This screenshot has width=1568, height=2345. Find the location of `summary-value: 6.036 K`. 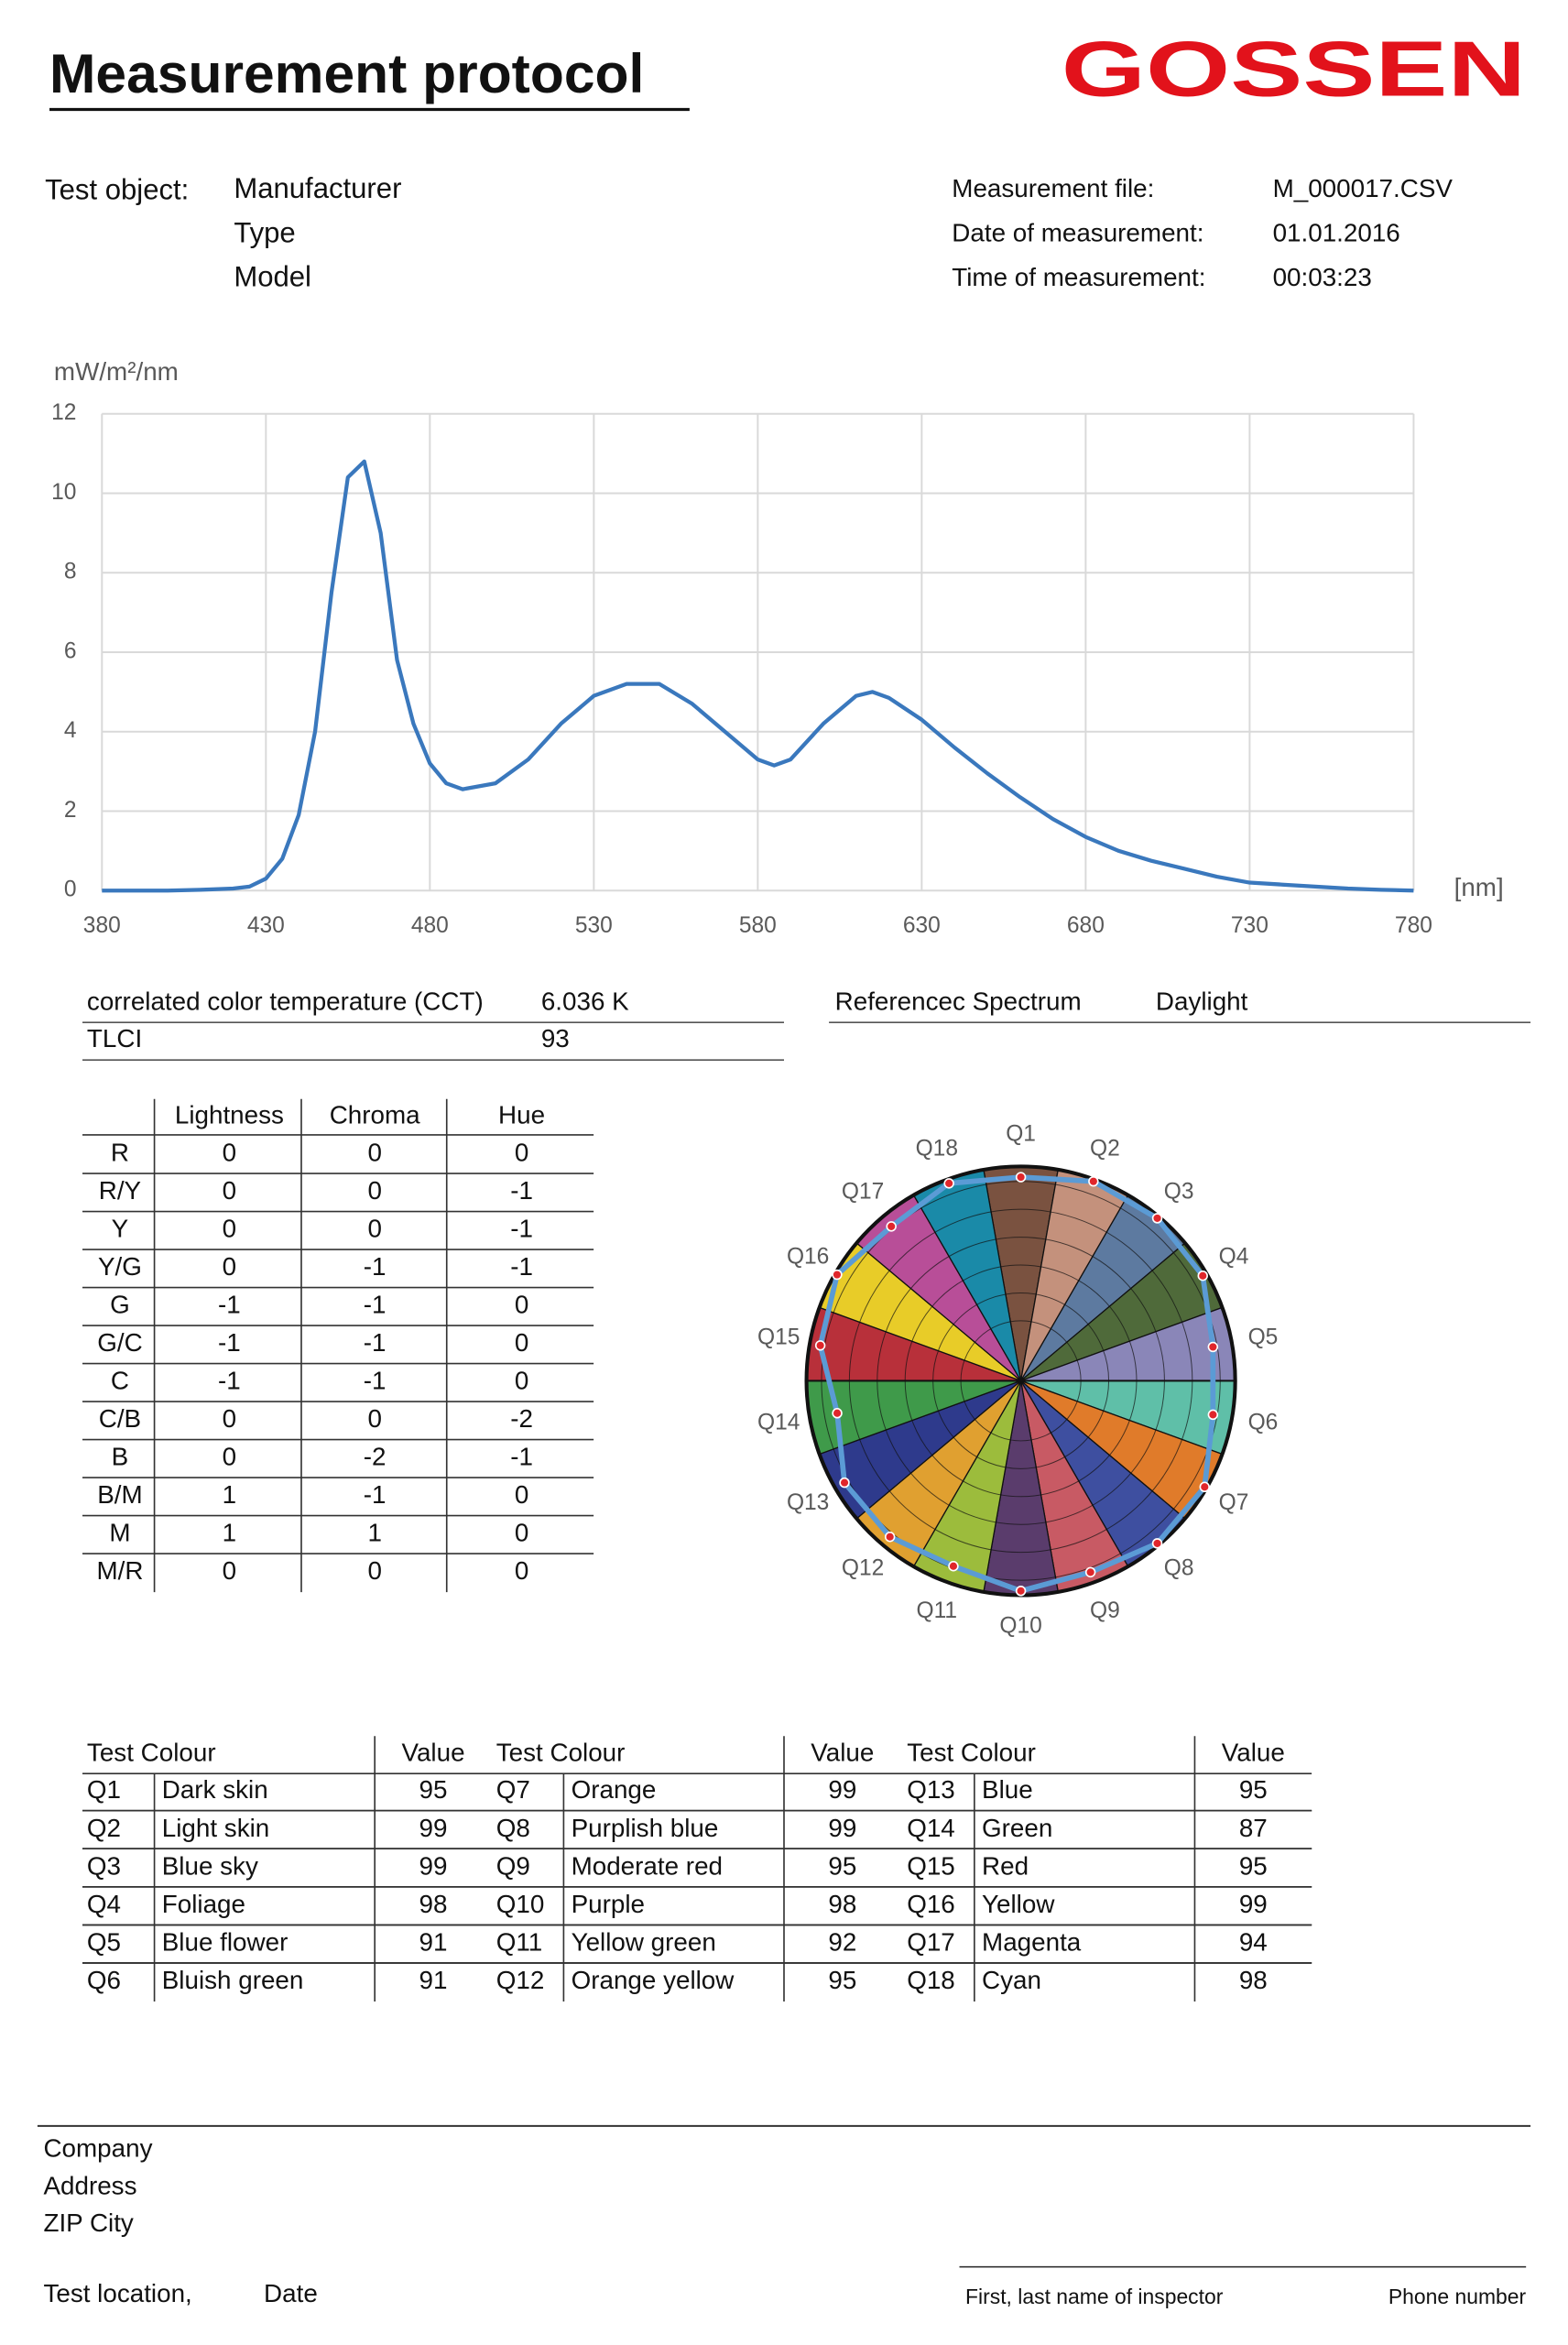

summary-value: 6.036 K is located at coordinates (585, 1001).